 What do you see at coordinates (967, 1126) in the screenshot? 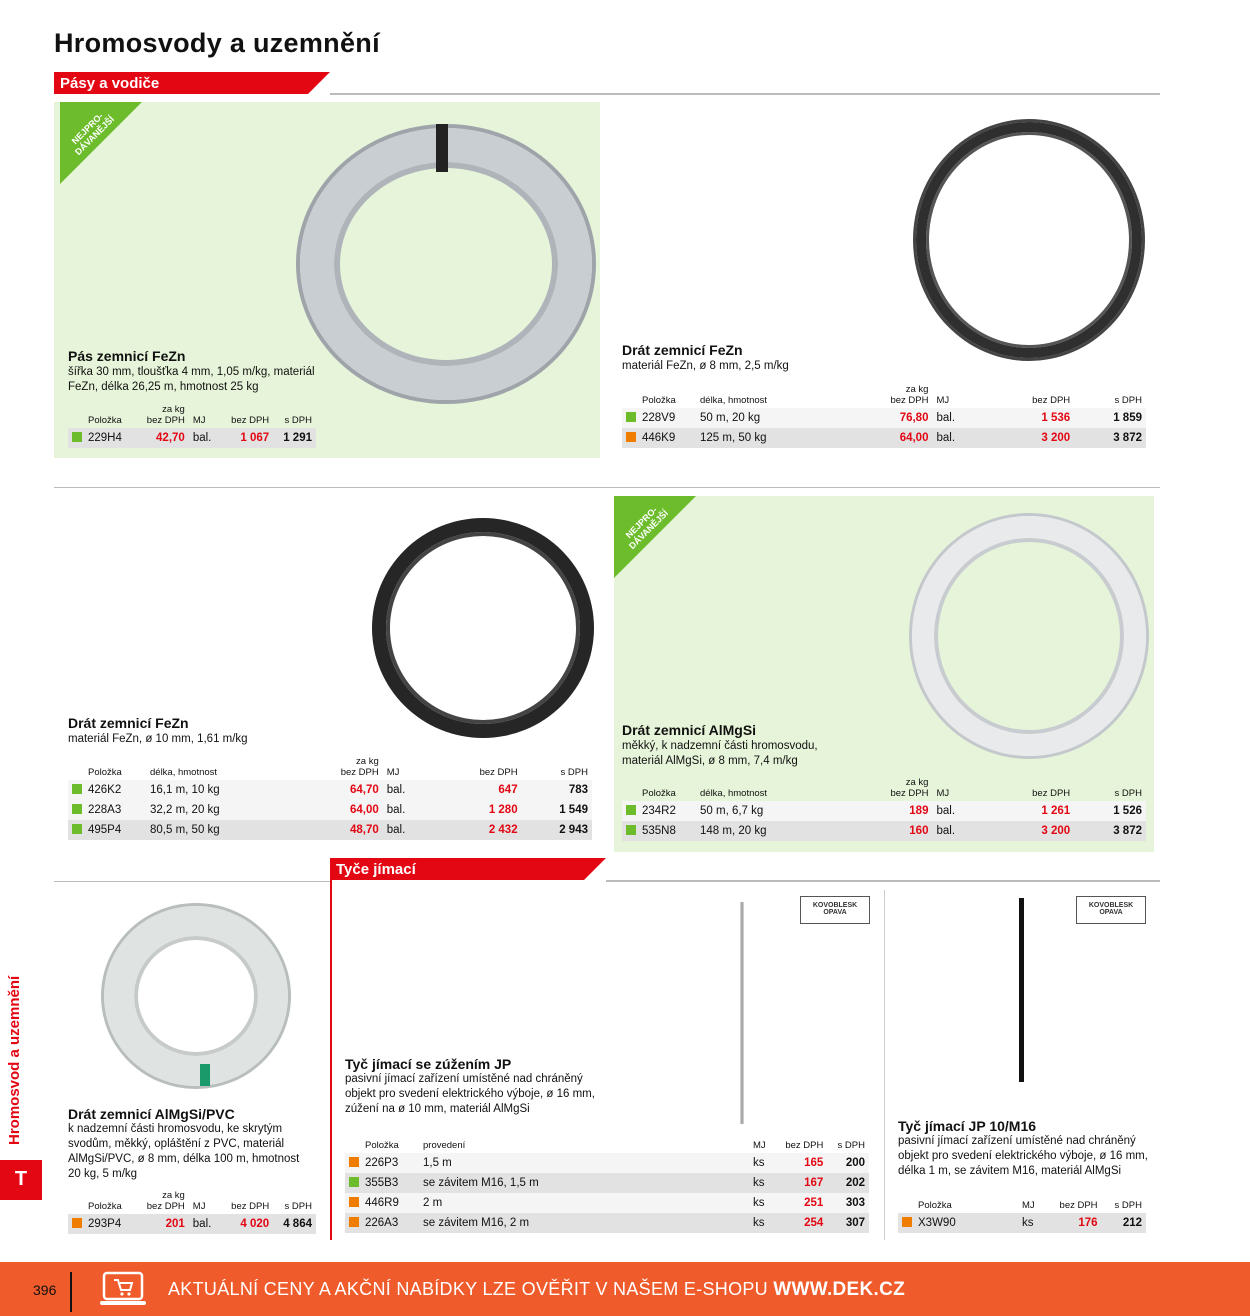
I see `product-name: Tyč jímací JP 10/M16` at bounding box center [967, 1126].